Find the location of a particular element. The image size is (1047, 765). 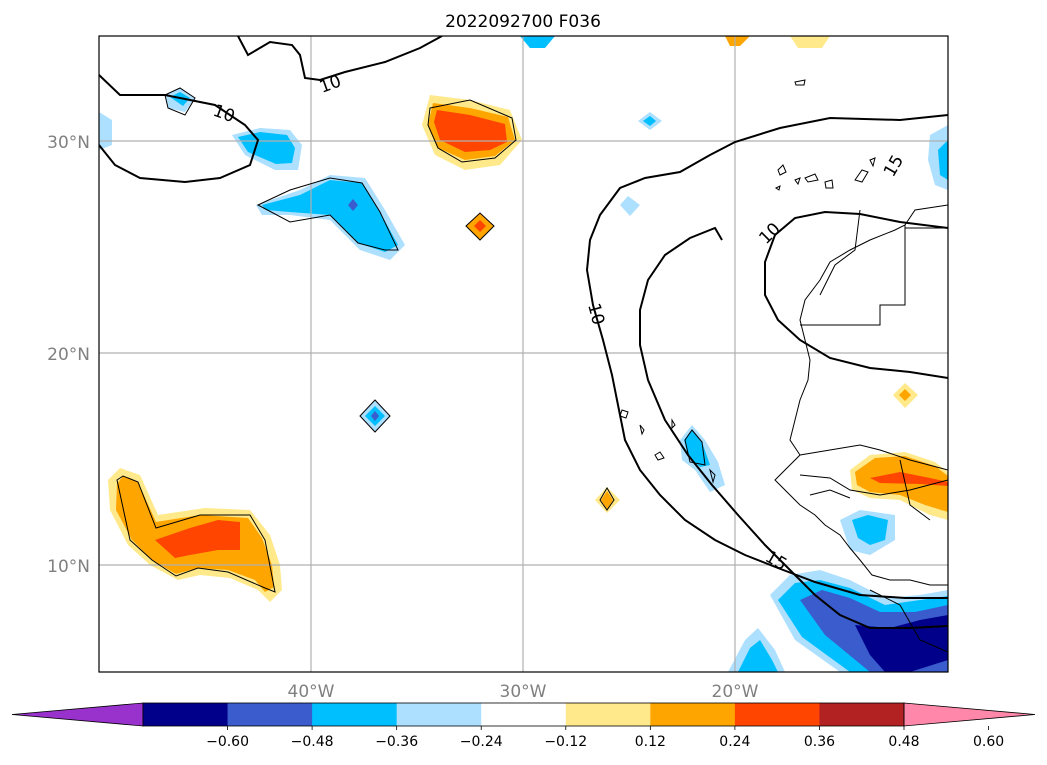

lat-label-30n: 30°N is located at coordinates (68, 143).